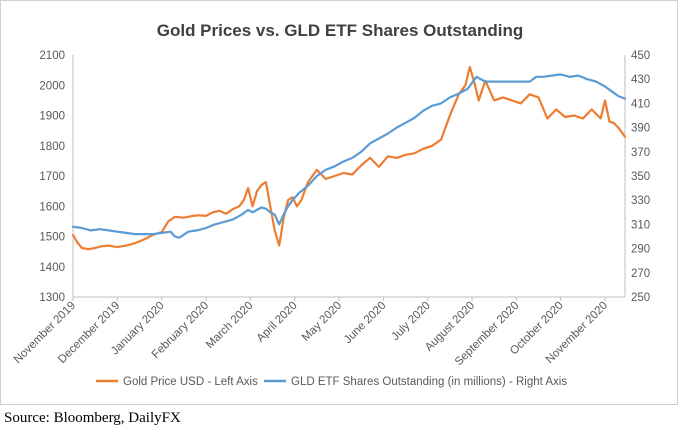 The width and height of the screenshot is (680, 435). What do you see at coordinates (52, 207) in the screenshot?
I see `y-left-tick-label: 1600` at bounding box center [52, 207].